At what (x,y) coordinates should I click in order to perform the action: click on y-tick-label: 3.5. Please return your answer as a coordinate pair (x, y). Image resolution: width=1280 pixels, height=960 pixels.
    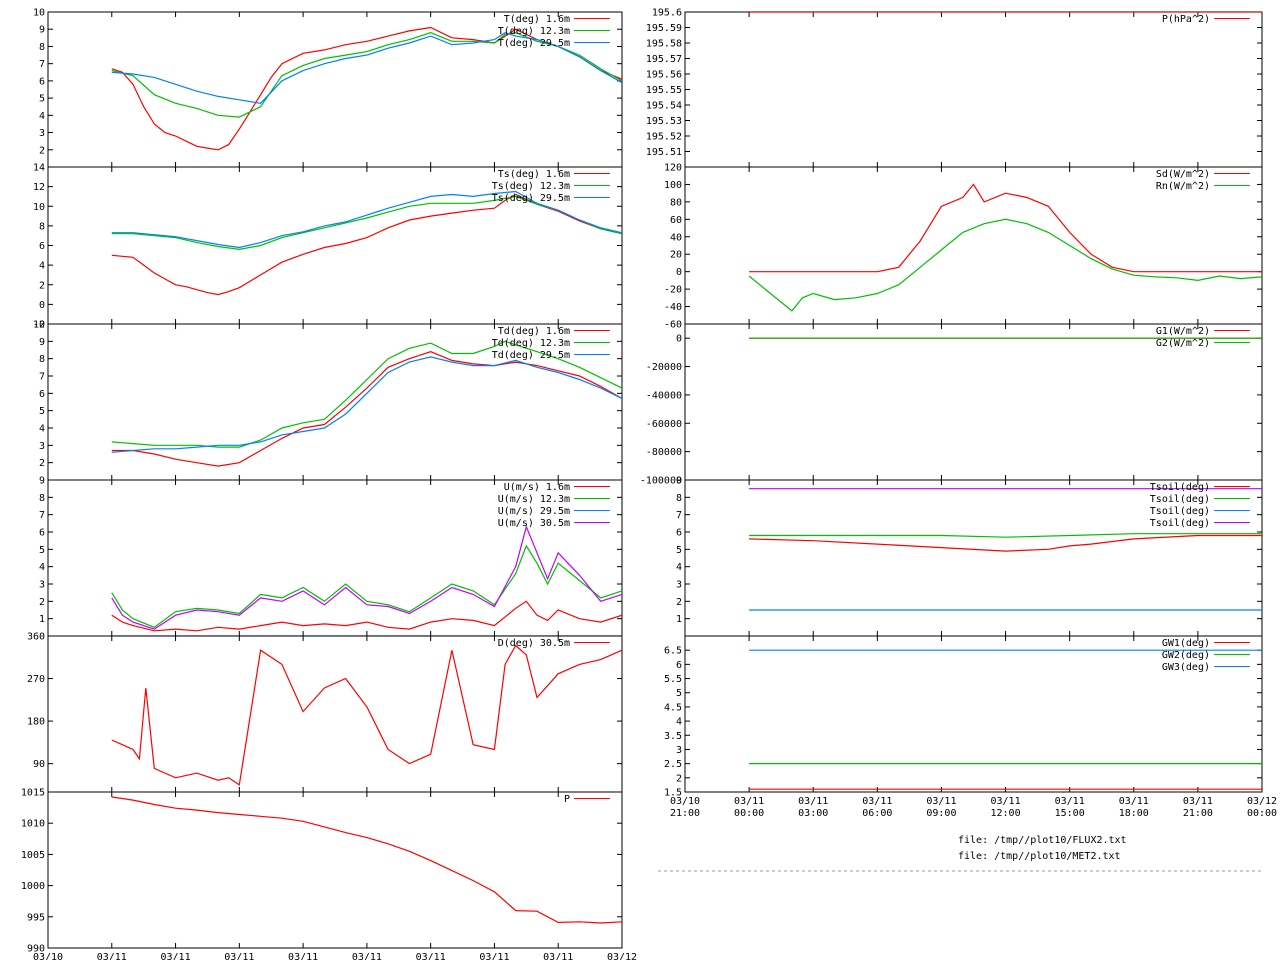
    Looking at the image, I should click on (673, 736).